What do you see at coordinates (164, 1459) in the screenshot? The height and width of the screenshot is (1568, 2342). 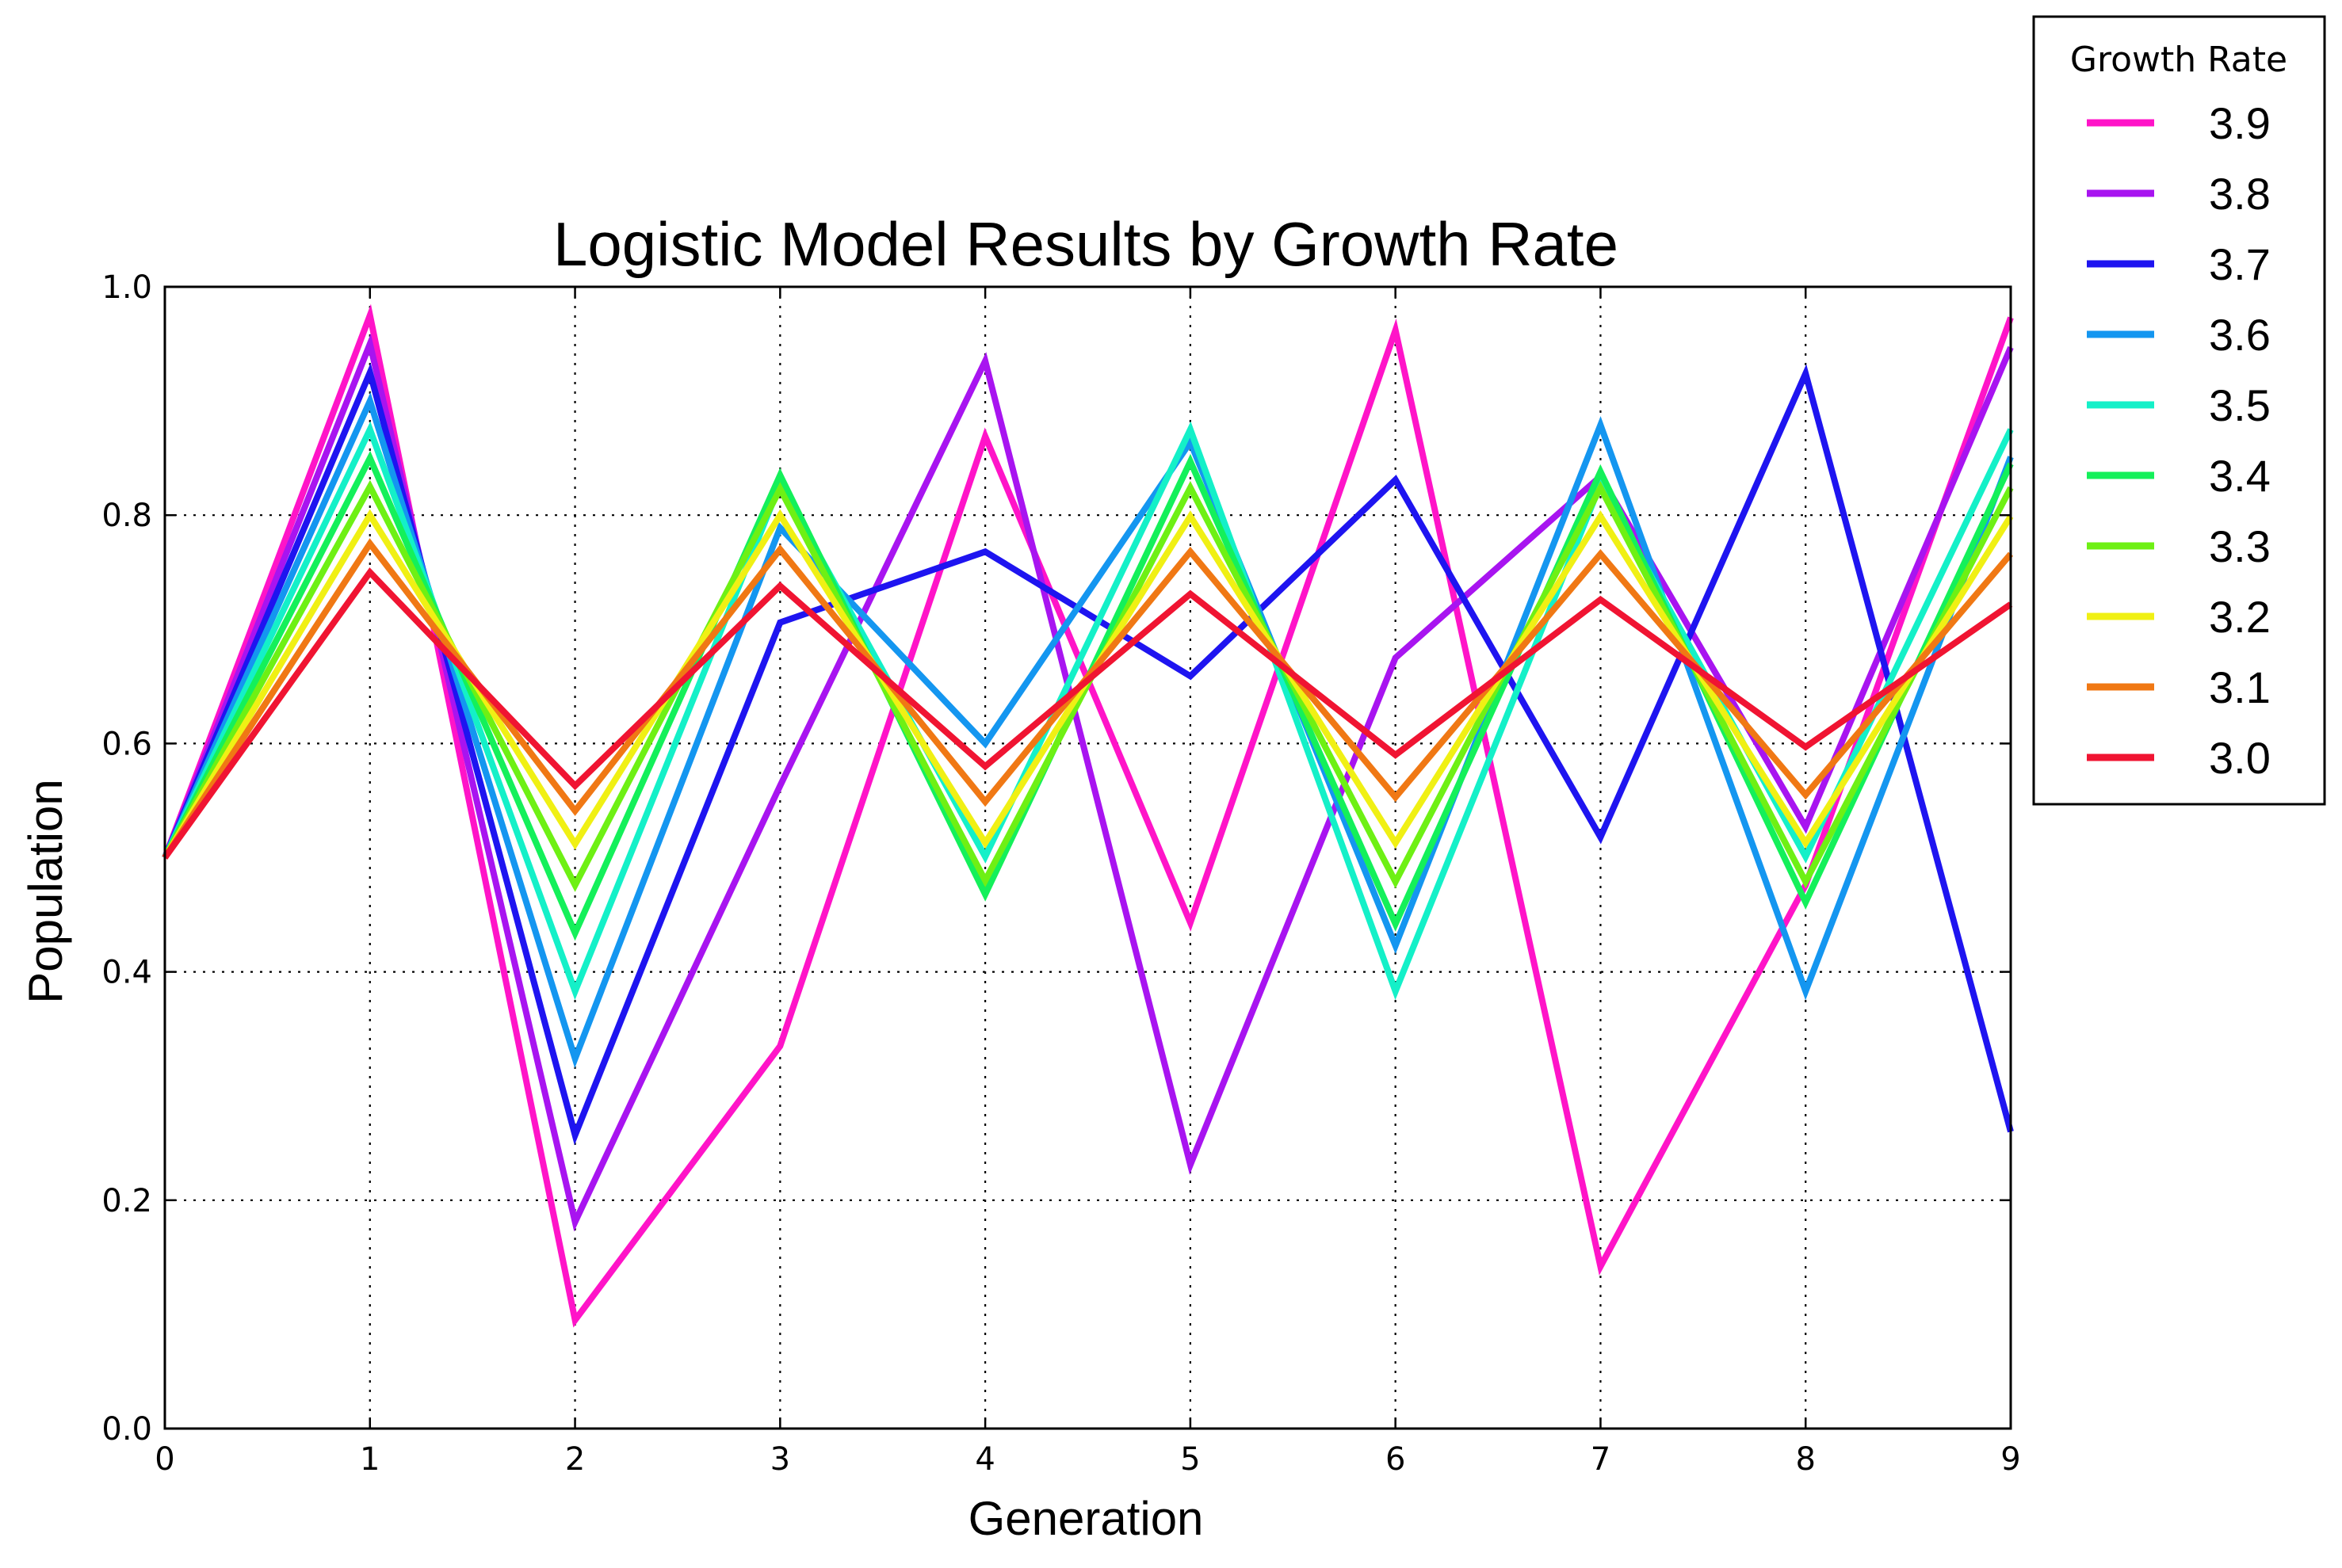 I see `x-tick-label: 0` at bounding box center [164, 1459].